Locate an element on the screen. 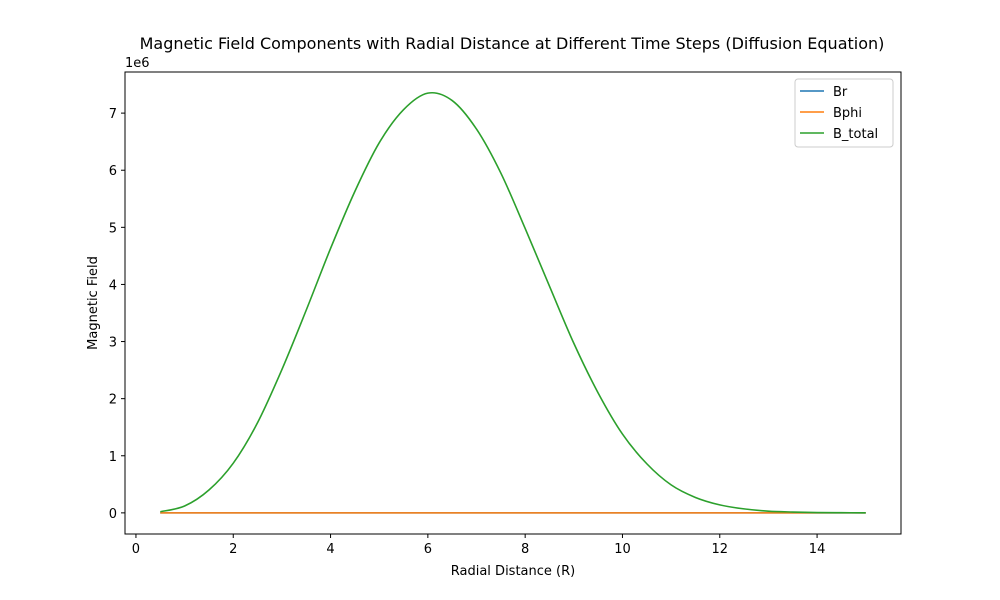  x-tick-label: 14 is located at coordinates (817, 549).